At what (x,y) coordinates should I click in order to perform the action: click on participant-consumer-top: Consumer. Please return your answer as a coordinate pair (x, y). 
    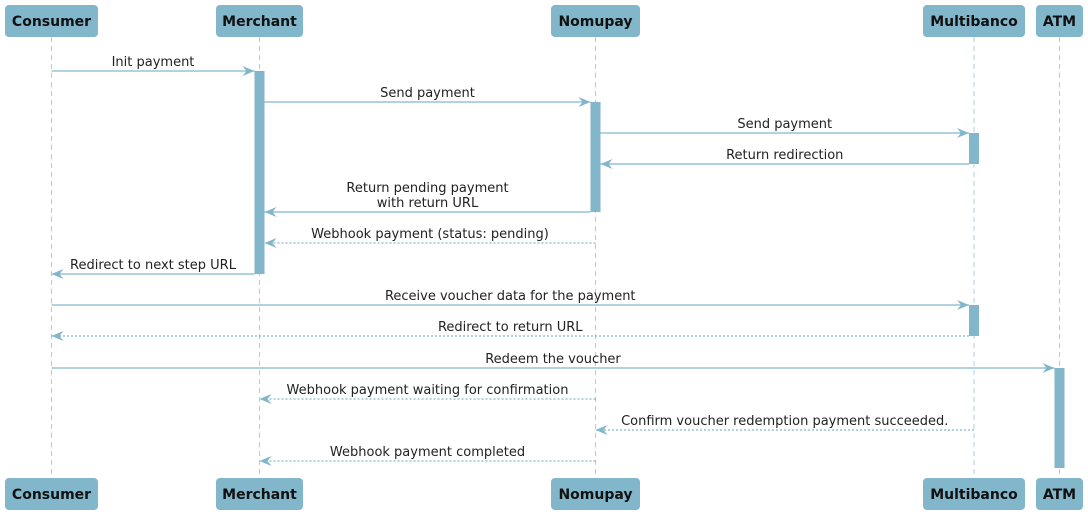
    Looking at the image, I should click on (51, 21).